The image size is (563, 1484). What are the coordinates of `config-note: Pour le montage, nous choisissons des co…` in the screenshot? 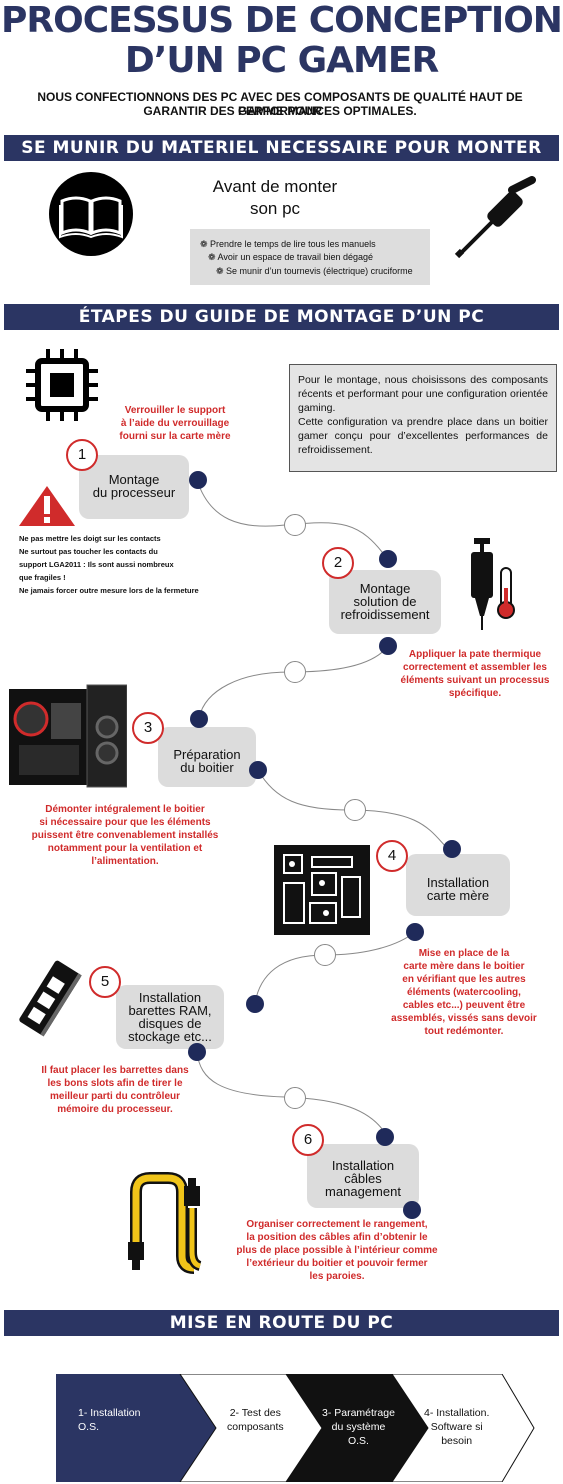 It's located at (423, 418).